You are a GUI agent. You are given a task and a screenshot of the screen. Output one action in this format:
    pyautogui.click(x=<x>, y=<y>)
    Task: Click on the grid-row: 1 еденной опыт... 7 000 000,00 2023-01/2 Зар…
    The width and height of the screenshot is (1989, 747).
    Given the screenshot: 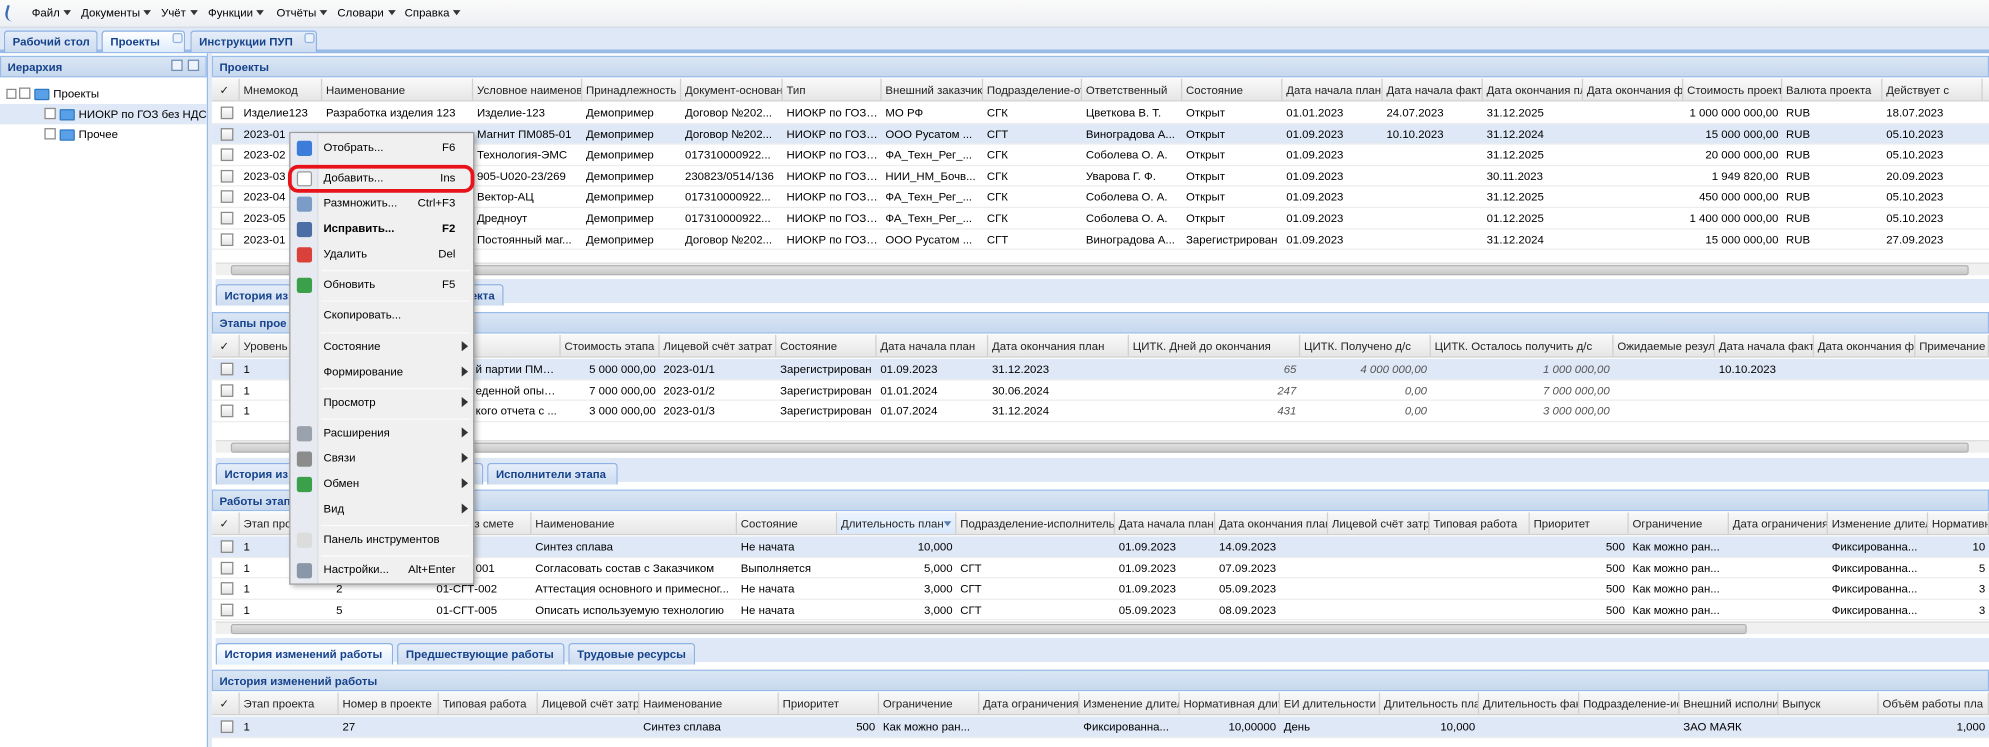 What is the action you would take?
    pyautogui.click(x=1100, y=391)
    